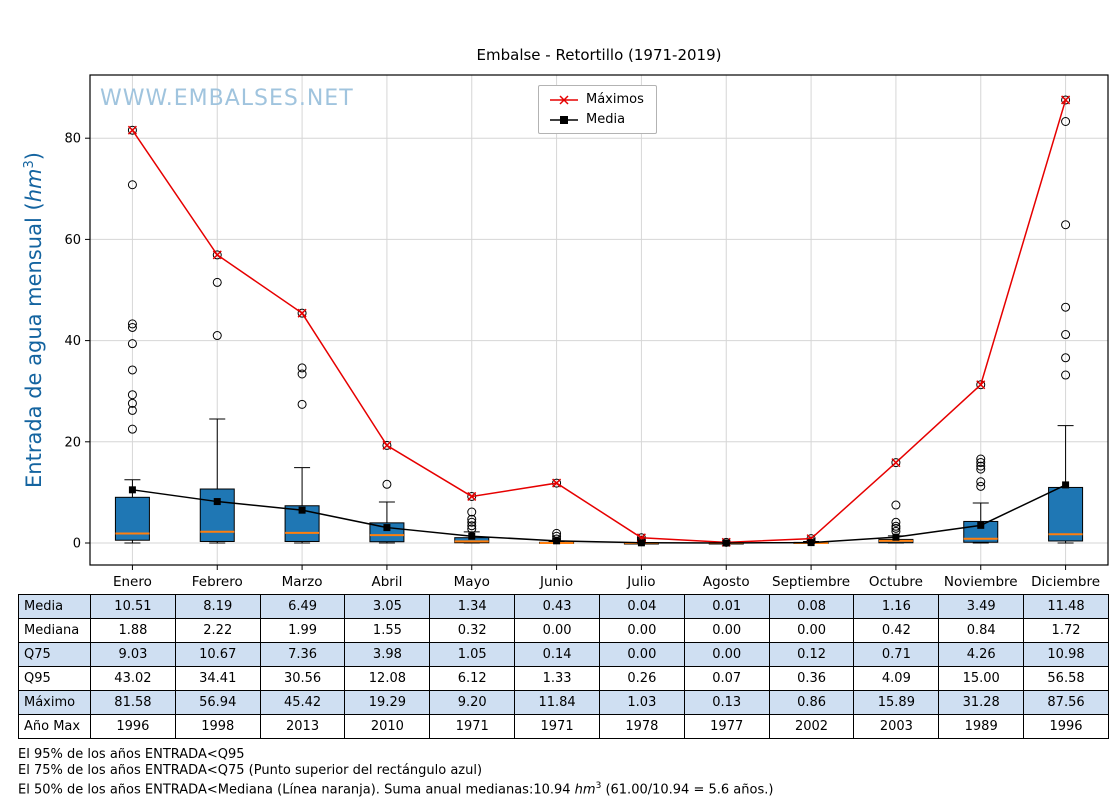 This screenshot has width=1120, height=810. Describe the element at coordinates (131, 754) in the screenshot. I see `footnote-q95: El 95% de los años ENTRADA<Q95` at that location.